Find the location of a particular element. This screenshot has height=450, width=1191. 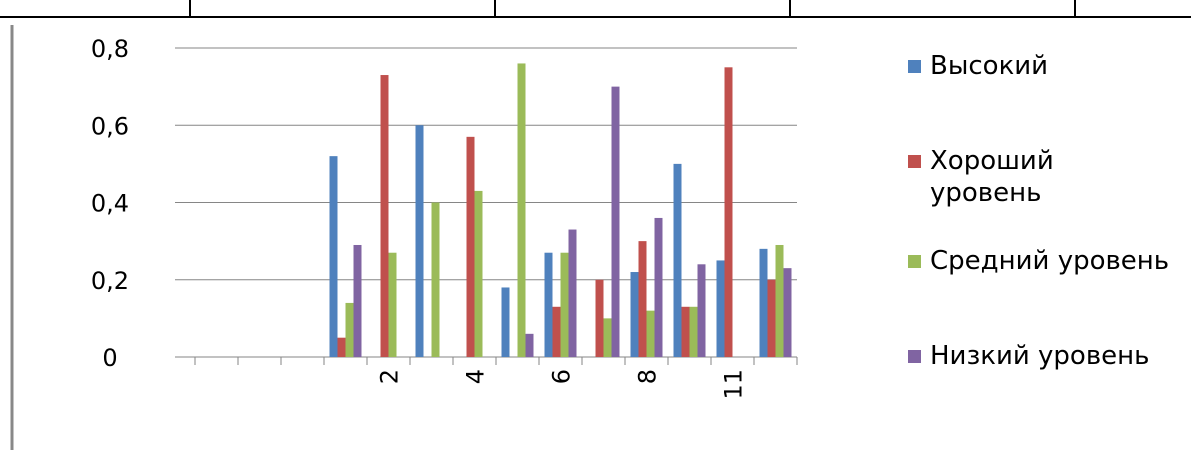

x-tick-label: 6 is located at coordinates (562, 376).